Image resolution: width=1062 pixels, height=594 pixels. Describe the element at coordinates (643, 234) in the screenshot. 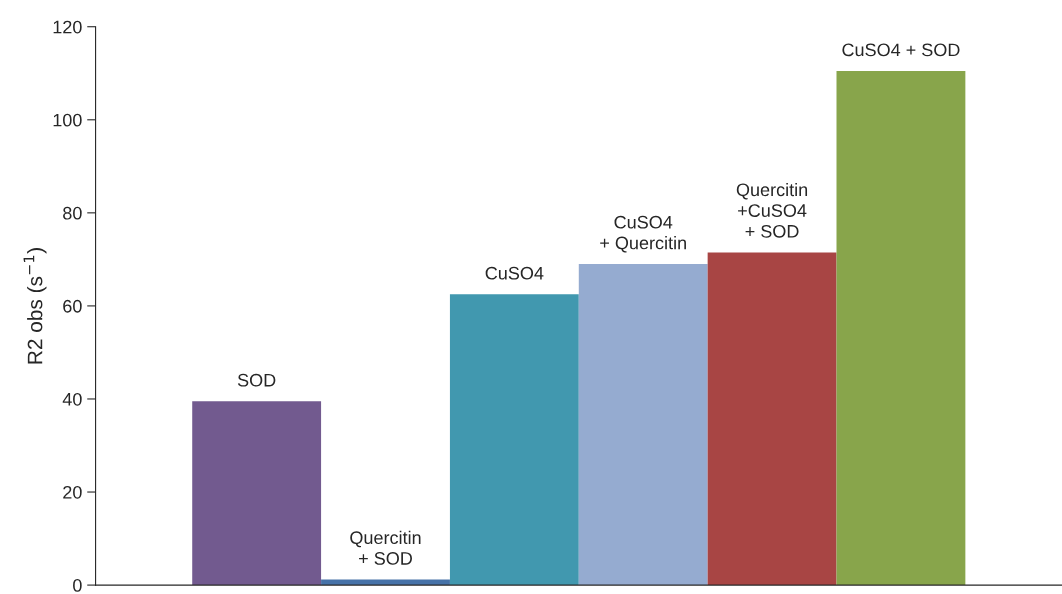

I see `x-tick-label: CuSO4 + Quercitin` at that location.